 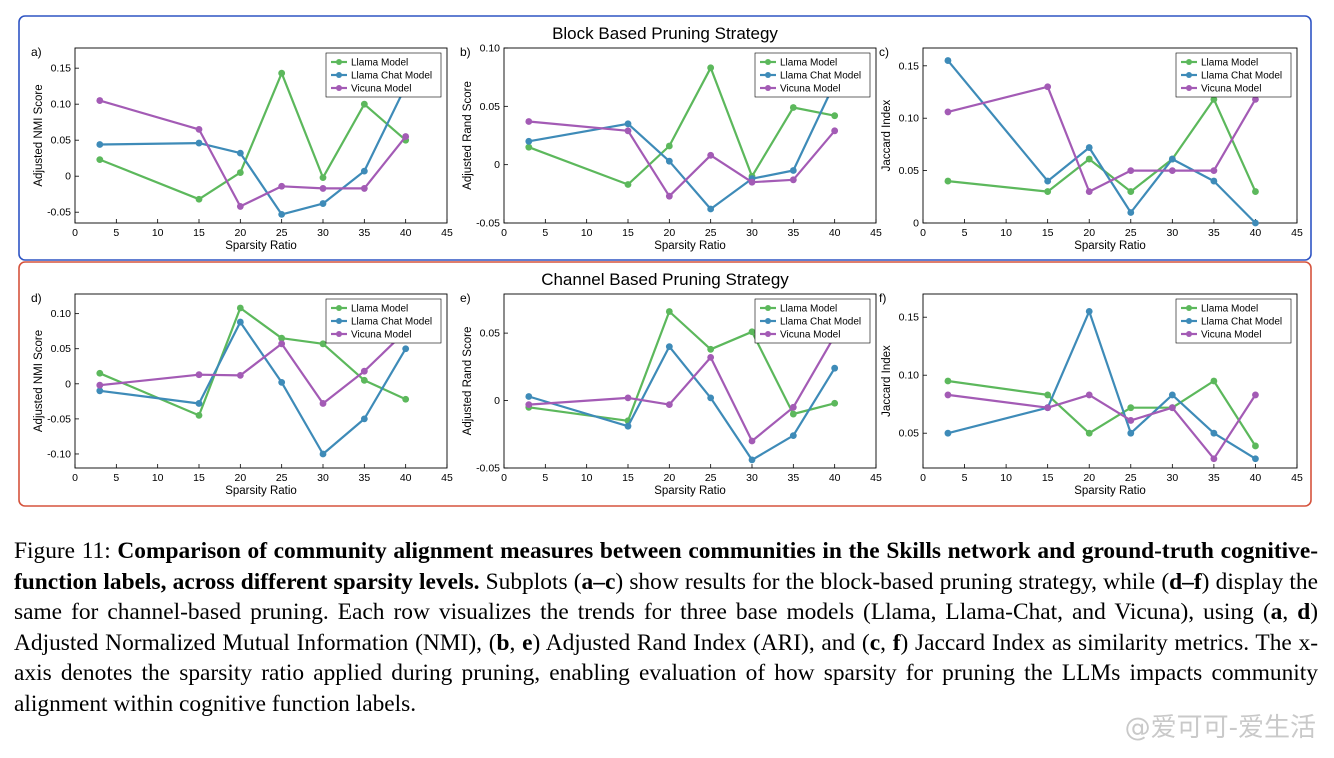 I want to click on x-tick-label: 0, so click(x=923, y=478).